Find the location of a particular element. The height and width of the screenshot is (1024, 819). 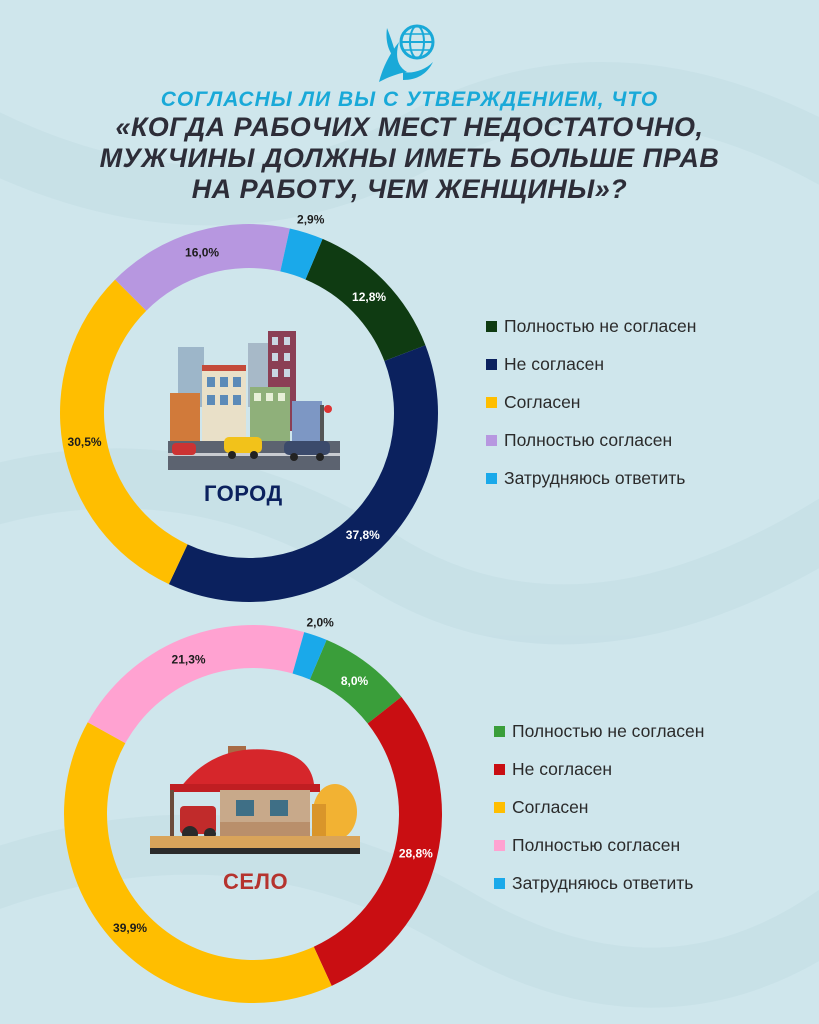

village-label-0: 8,0% is located at coordinates (355, 681).